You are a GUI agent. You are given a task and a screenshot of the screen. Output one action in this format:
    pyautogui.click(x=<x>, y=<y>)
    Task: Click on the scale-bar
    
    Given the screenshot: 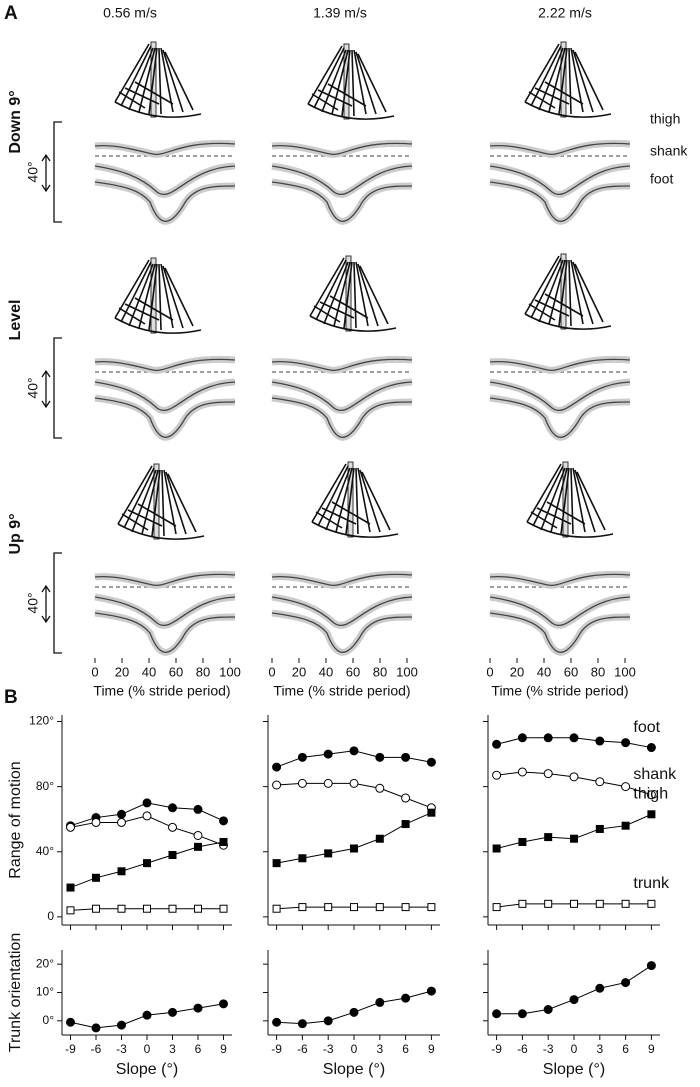 What is the action you would take?
    pyautogui.click(x=52, y=388)
    